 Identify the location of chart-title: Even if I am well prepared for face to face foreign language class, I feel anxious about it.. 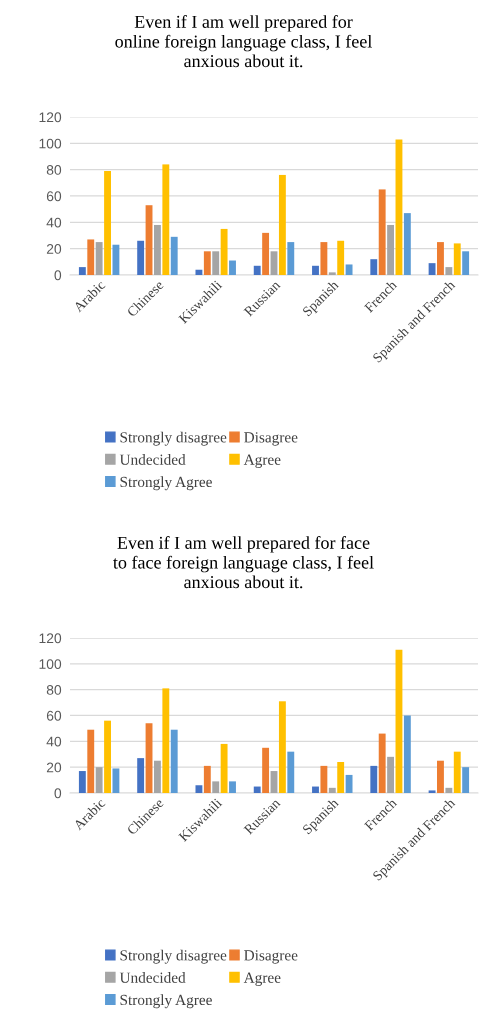
(243, 562).